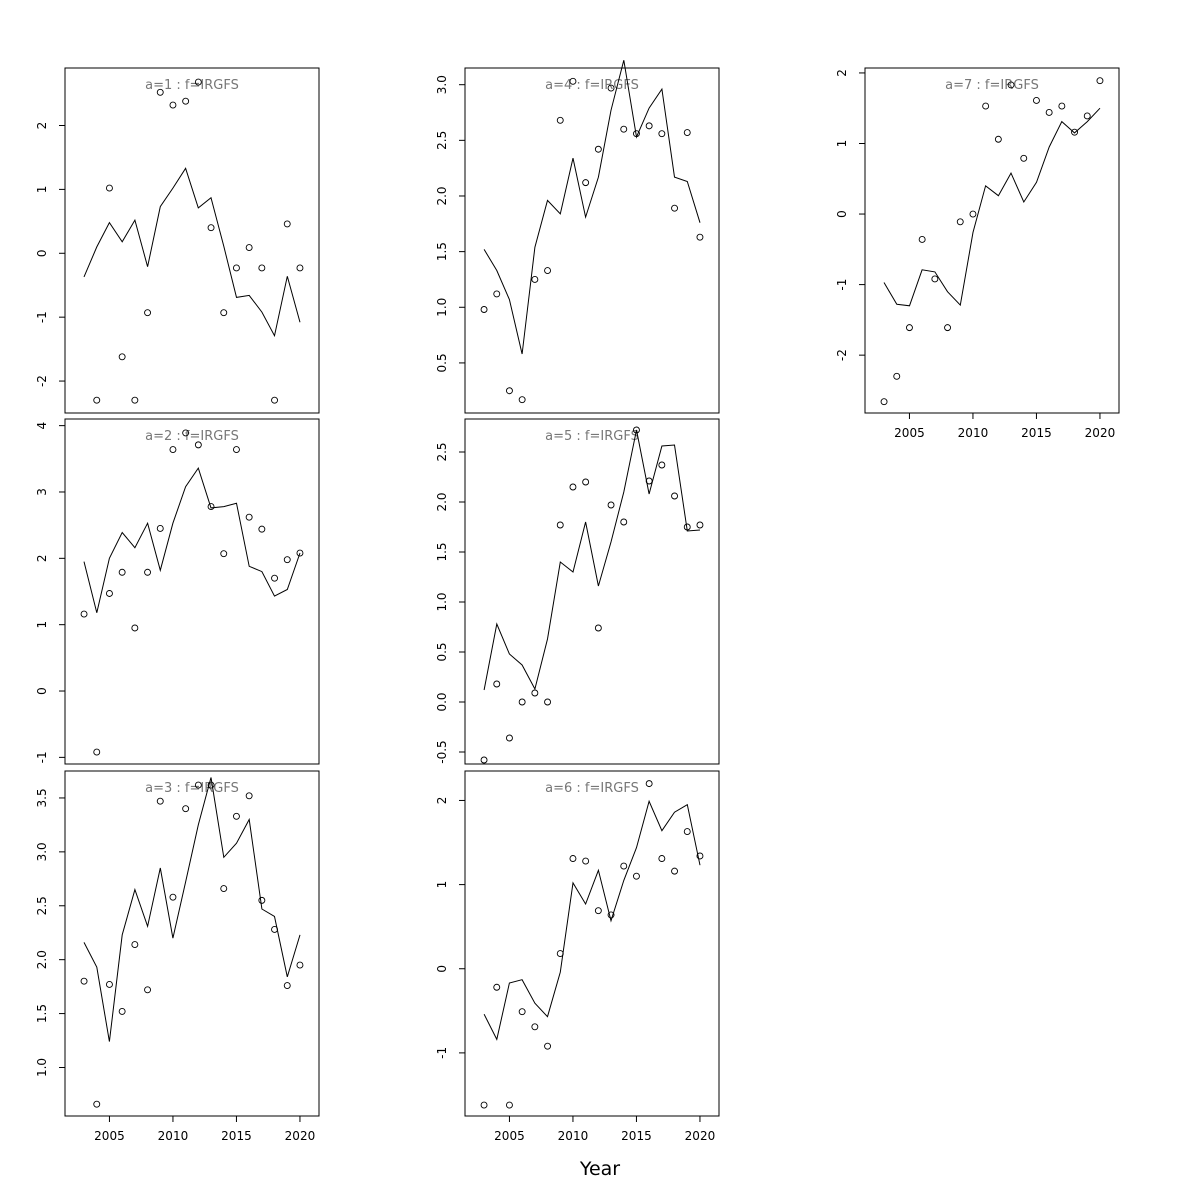 This screenshot has width=1200, height=1200. What do you see at coordinates (442, 362) in the screenshot?
I see `y-tick-label: 0.5` at bounding box center [442, 362].